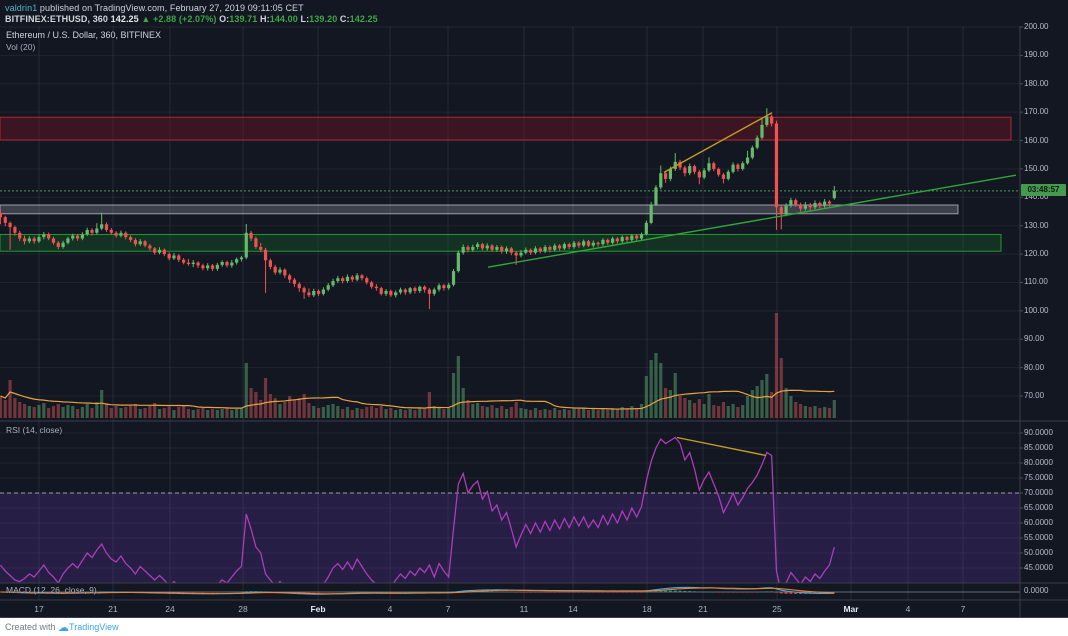 The width and height of the screenshot is (1068, 636). What do you see at coordinates (1038, 537) in the screenshot?
I see `rsi-axis-label: 55.0000` at bounding box center [1038, 537].